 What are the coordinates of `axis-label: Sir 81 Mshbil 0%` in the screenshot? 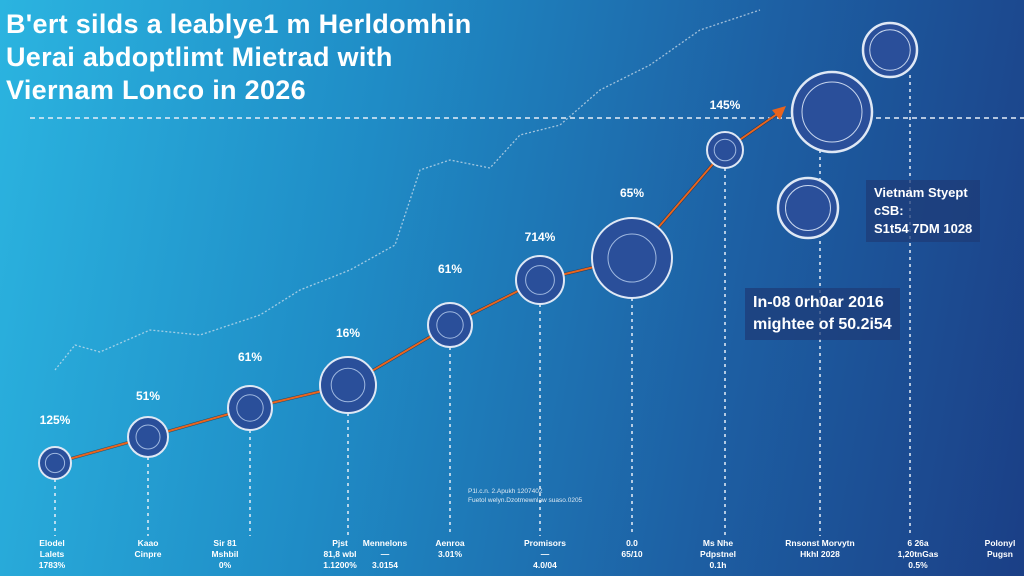 It's located at (225, 554).